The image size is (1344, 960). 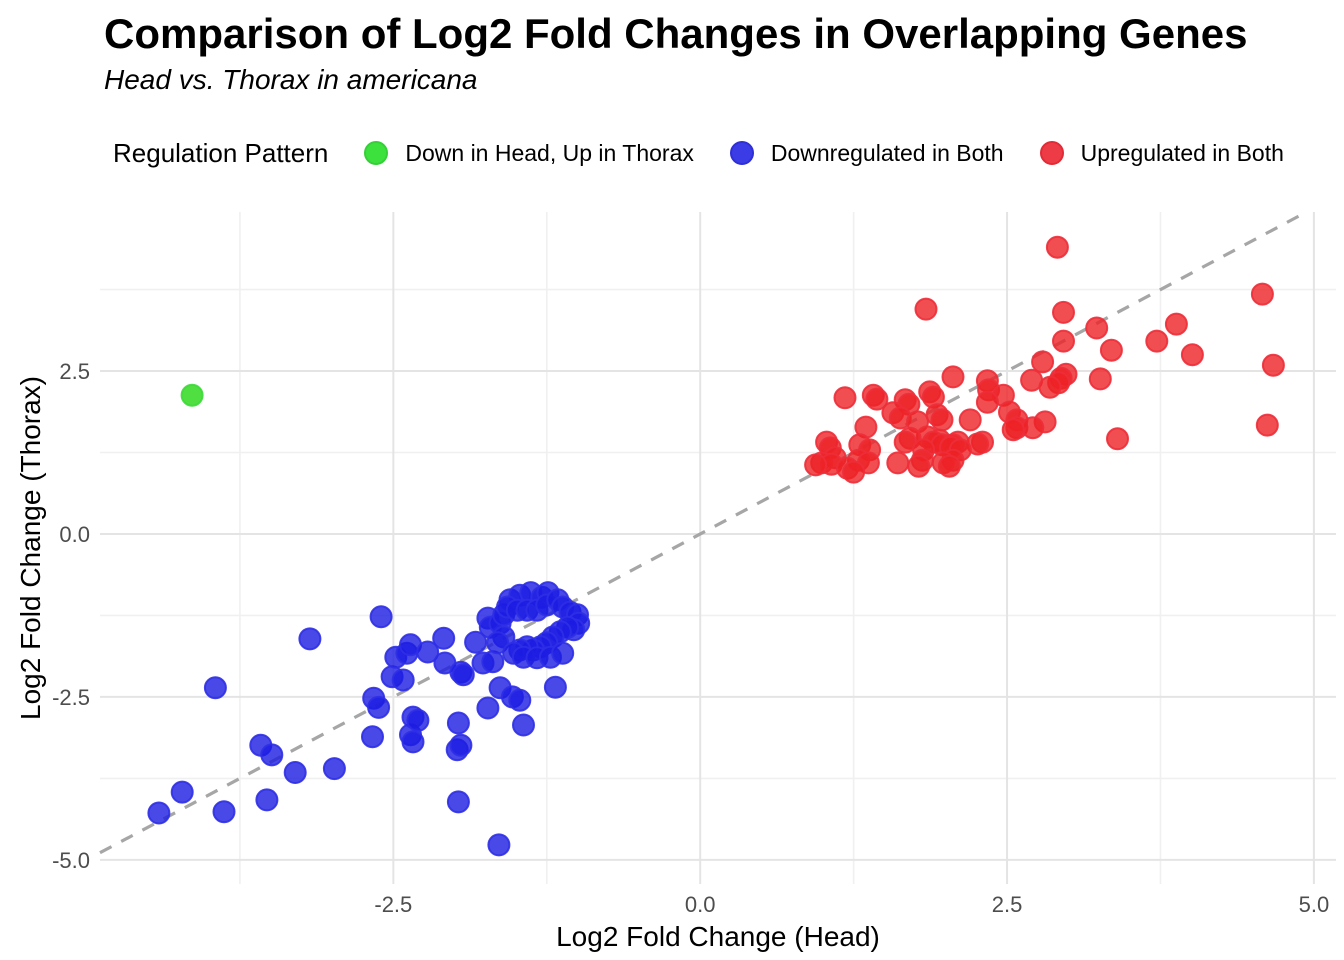 I want to click on x-axis-tick-label: 5.0, so click(x=1314, y=904).